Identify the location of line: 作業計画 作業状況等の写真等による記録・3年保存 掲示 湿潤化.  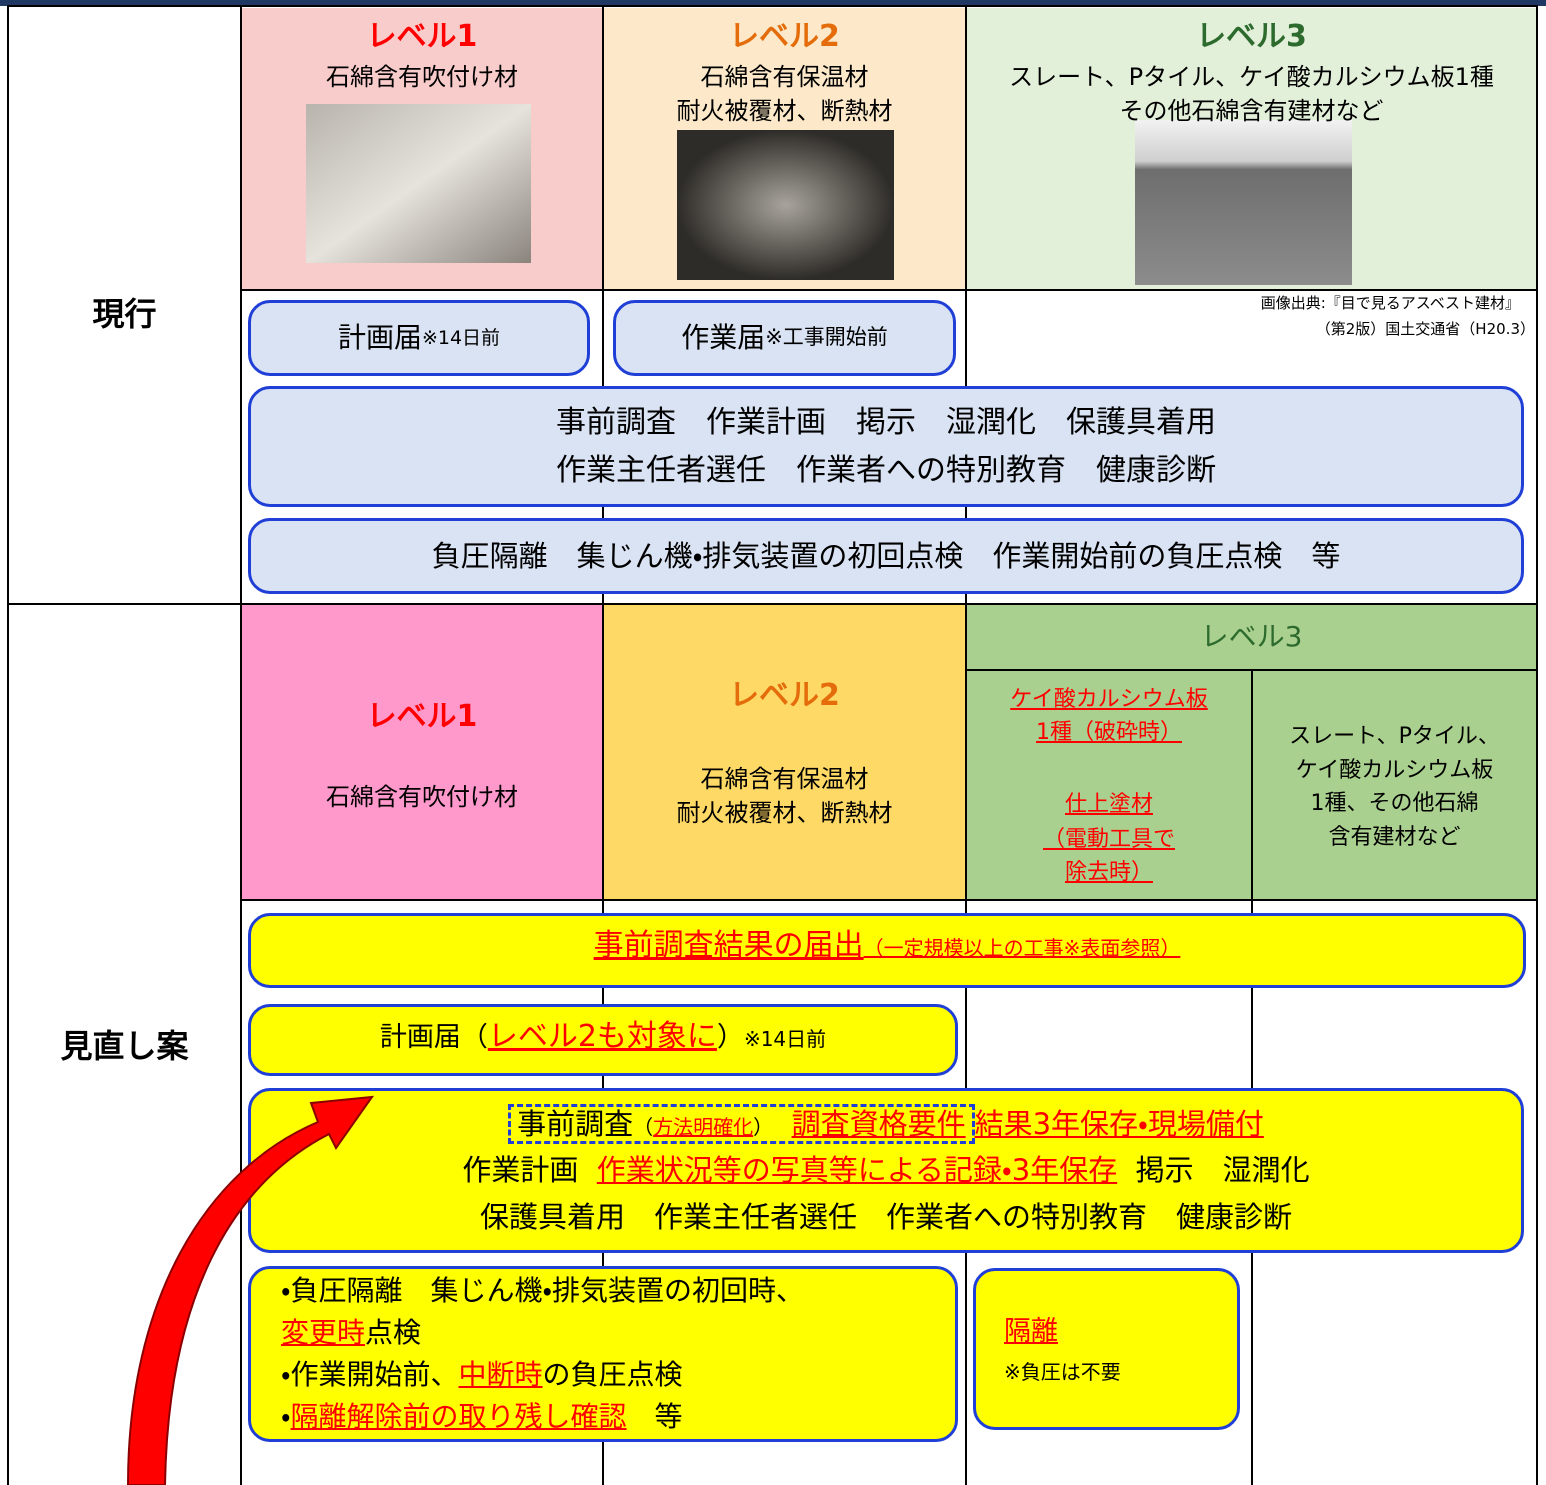
(885, 1170).